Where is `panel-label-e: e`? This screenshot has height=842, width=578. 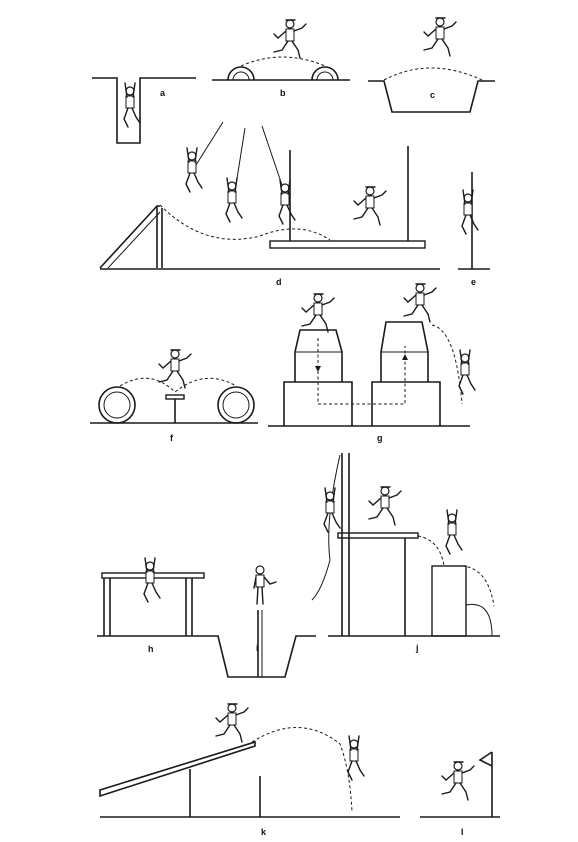 panel-label-e: e is located at coordinates (473, 282).